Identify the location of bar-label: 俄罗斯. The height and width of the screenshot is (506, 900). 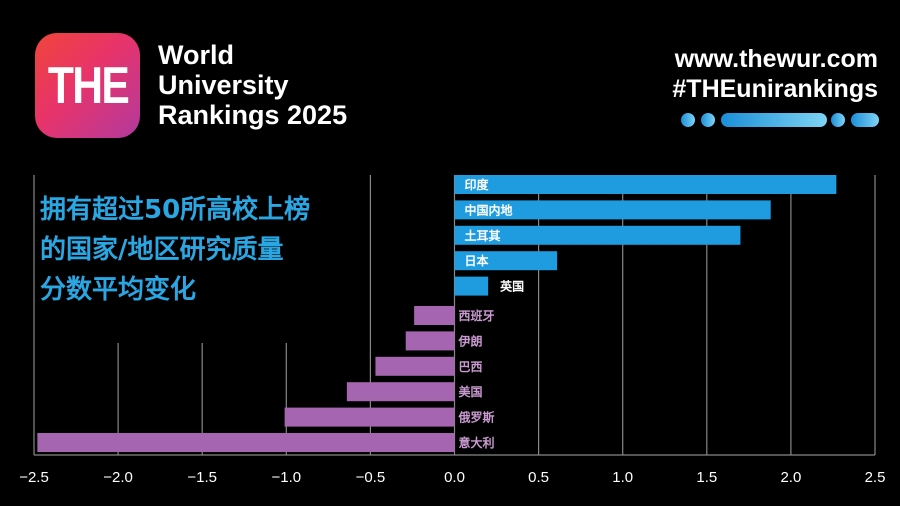
(476, 417).